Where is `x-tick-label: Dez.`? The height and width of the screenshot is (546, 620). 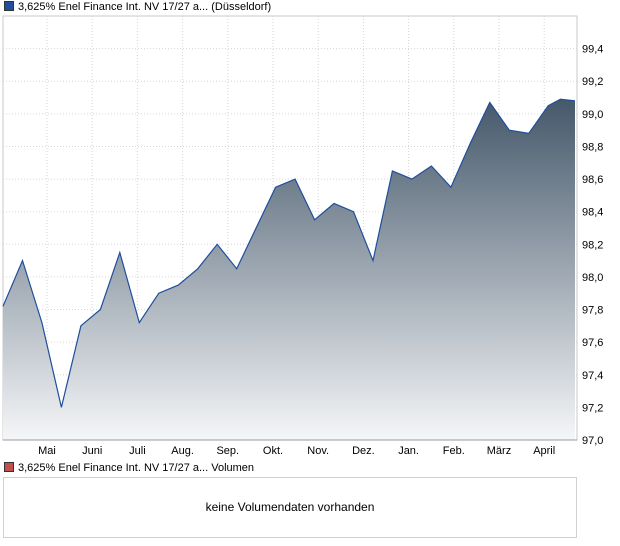 x-tick-label: Dez. is located at coordinates (363, 451).